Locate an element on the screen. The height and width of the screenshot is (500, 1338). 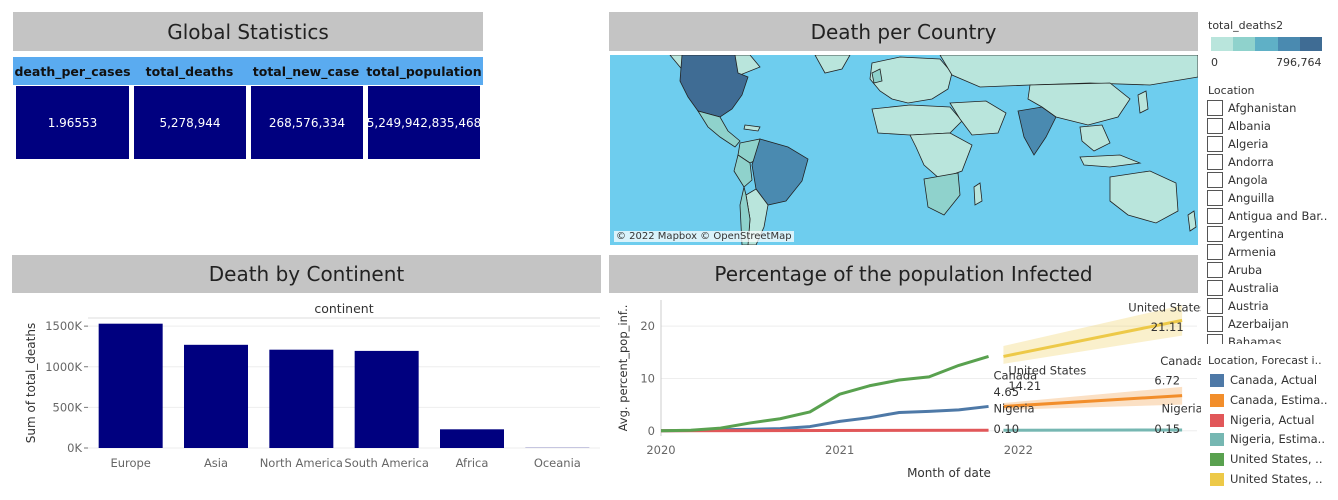
mark-label: 21.11 is located at coordinates (1167, 327).